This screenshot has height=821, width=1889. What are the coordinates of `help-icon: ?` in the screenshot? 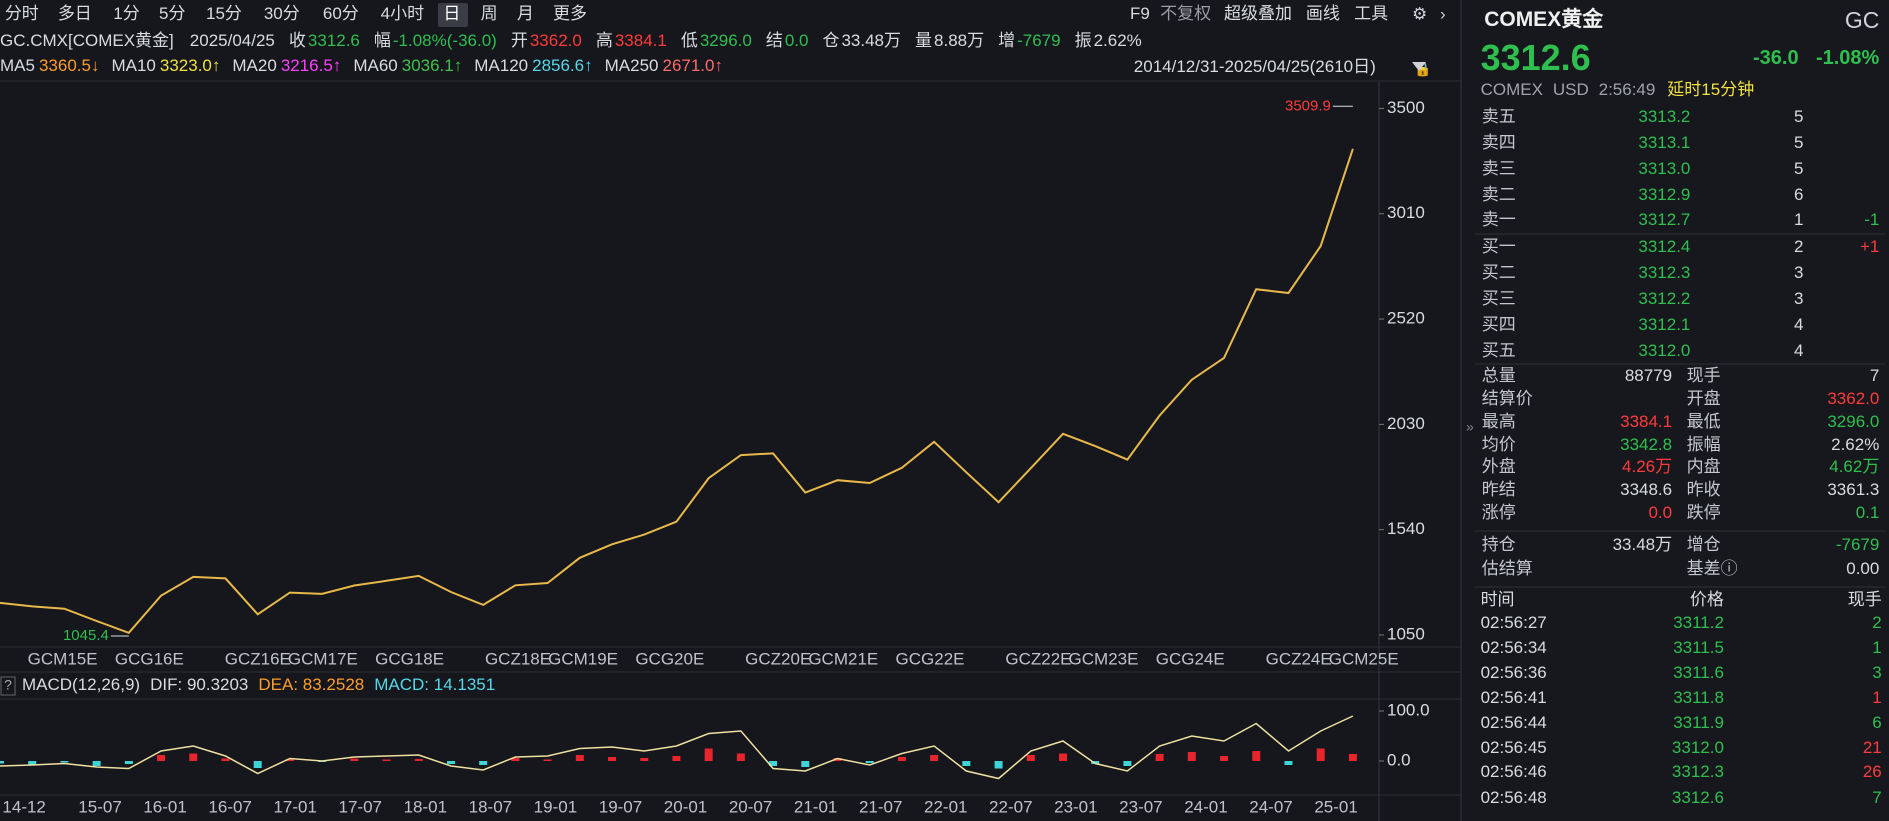 It's located at (8, 685).